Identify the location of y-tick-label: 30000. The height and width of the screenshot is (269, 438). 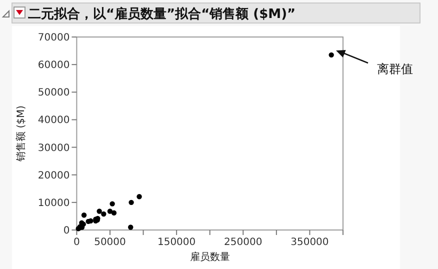
(54, 148).